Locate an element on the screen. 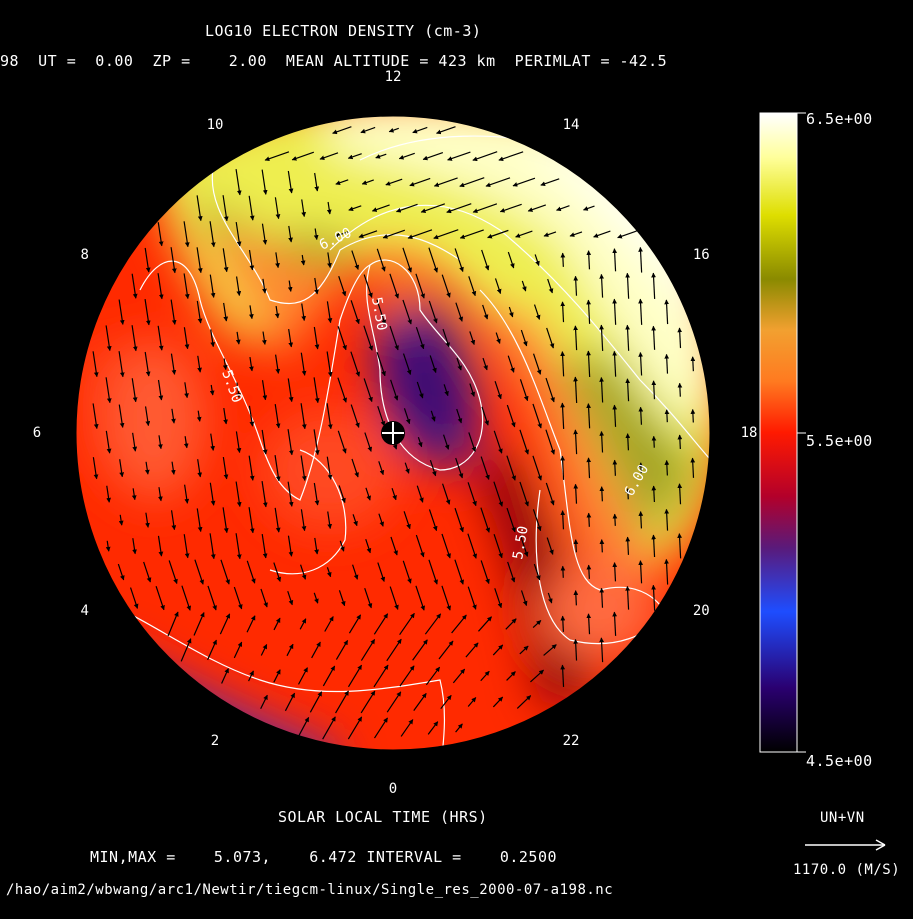  max-value: 6.472 is located at coordinates (333, 857).